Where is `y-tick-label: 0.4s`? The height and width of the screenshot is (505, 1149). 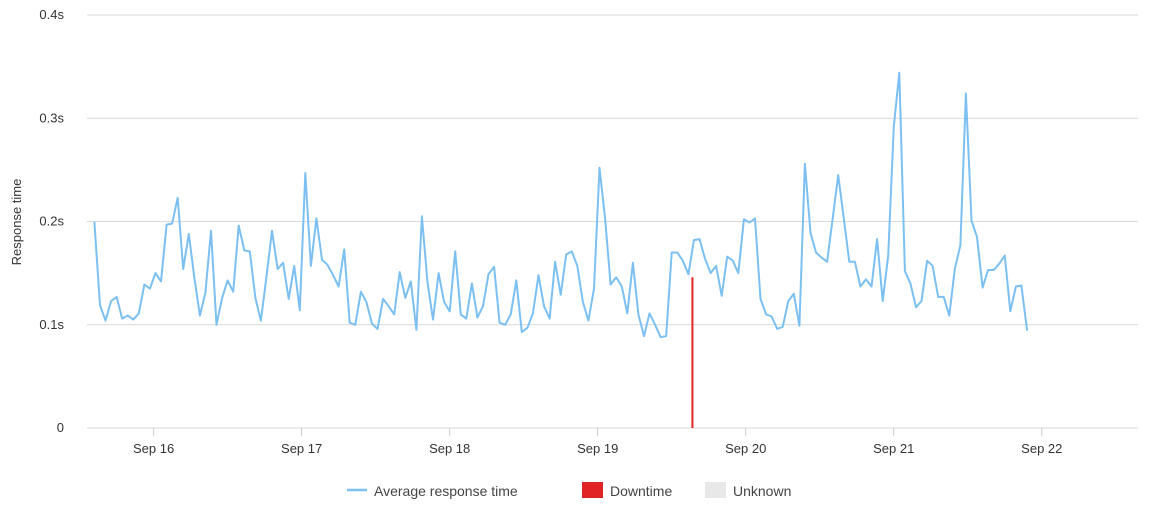 y-tick-label: 0.4s is located at coordinates (51, 14).